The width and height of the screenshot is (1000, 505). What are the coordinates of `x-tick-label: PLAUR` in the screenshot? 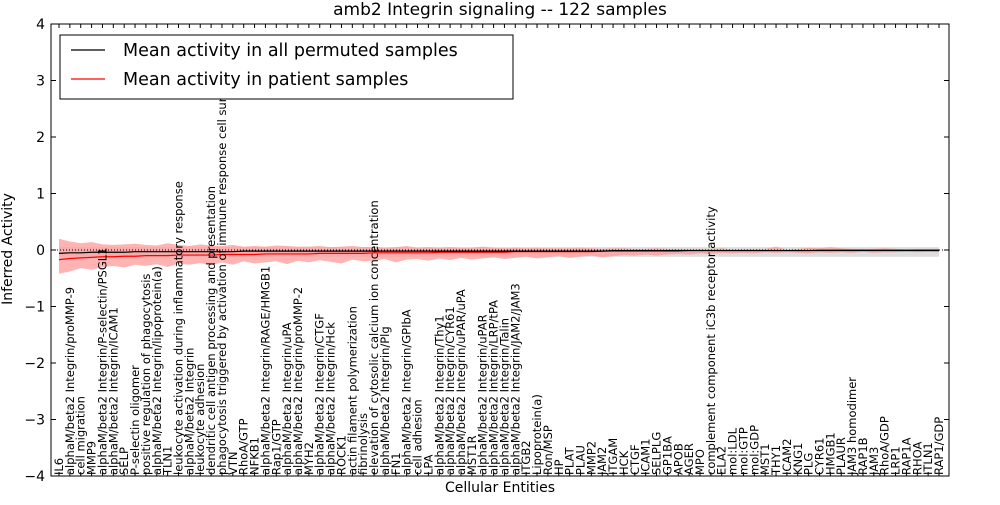 It's located at (841, 456).